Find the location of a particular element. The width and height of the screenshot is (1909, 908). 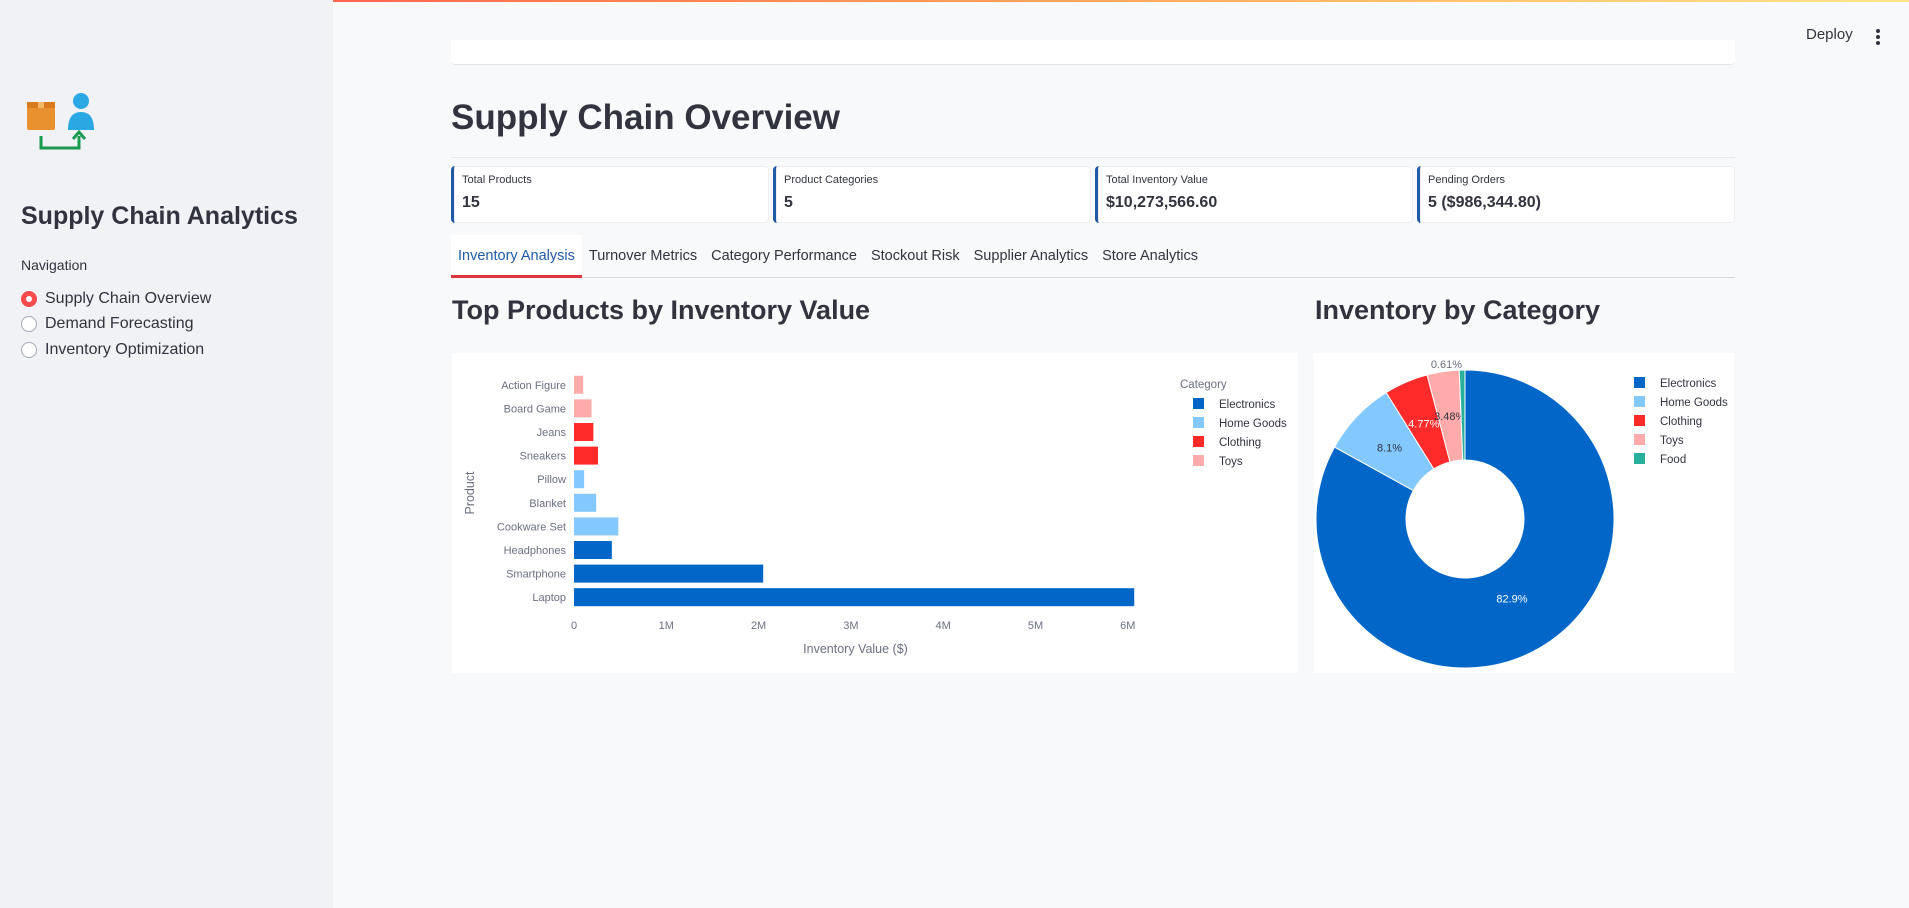

nav-item-inventory-optimization: Inventory Optimization is located at coordinates (116, 350).